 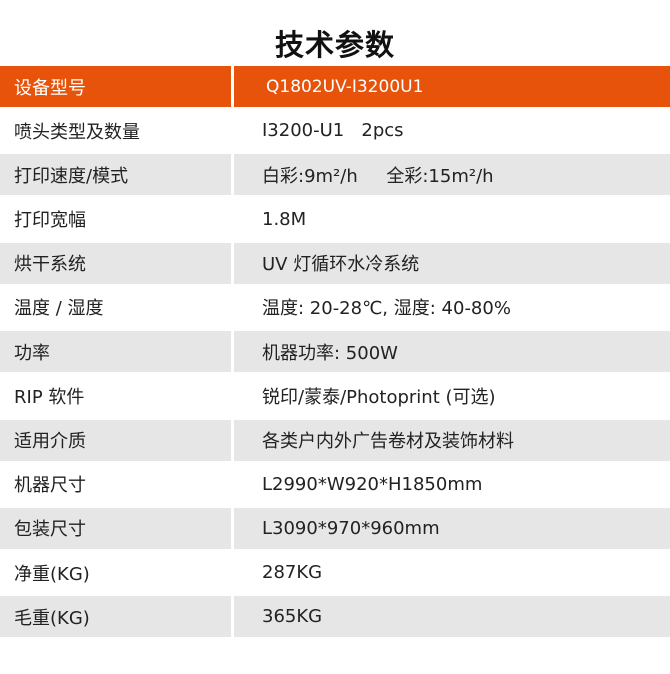 What do you see at coordinates (115, 86) in the screenshot?
I see `header-label: 设备型号` at bounding box center [115, 86].